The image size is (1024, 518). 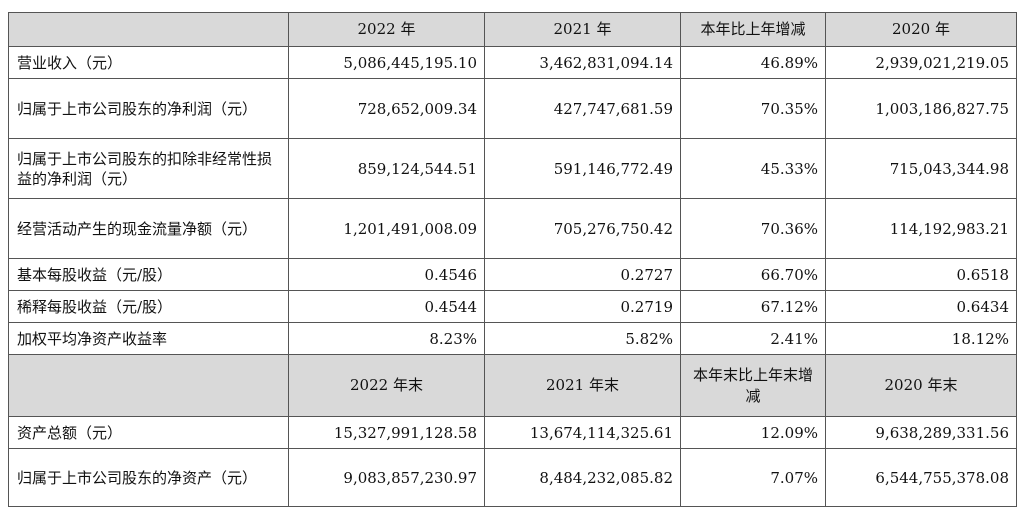 What do you see at coordinates (753, 477) in the screenshot?
I see `cell-value: 7.07%` at bounding box center [753, 477].